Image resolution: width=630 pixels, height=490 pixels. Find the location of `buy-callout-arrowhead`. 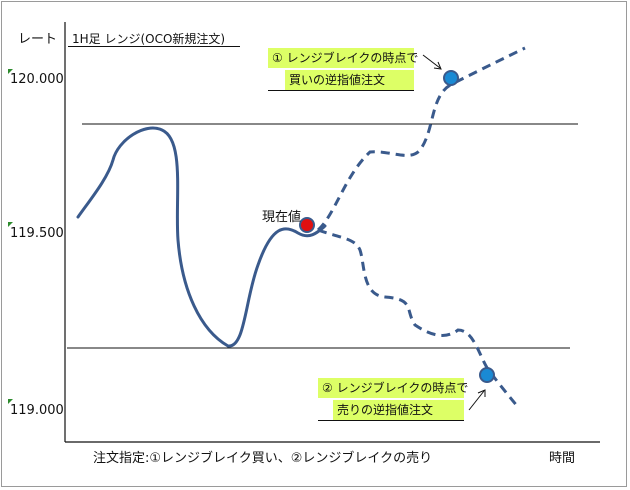

buy-callout-arrowhead is located at coordinates (437, 65).